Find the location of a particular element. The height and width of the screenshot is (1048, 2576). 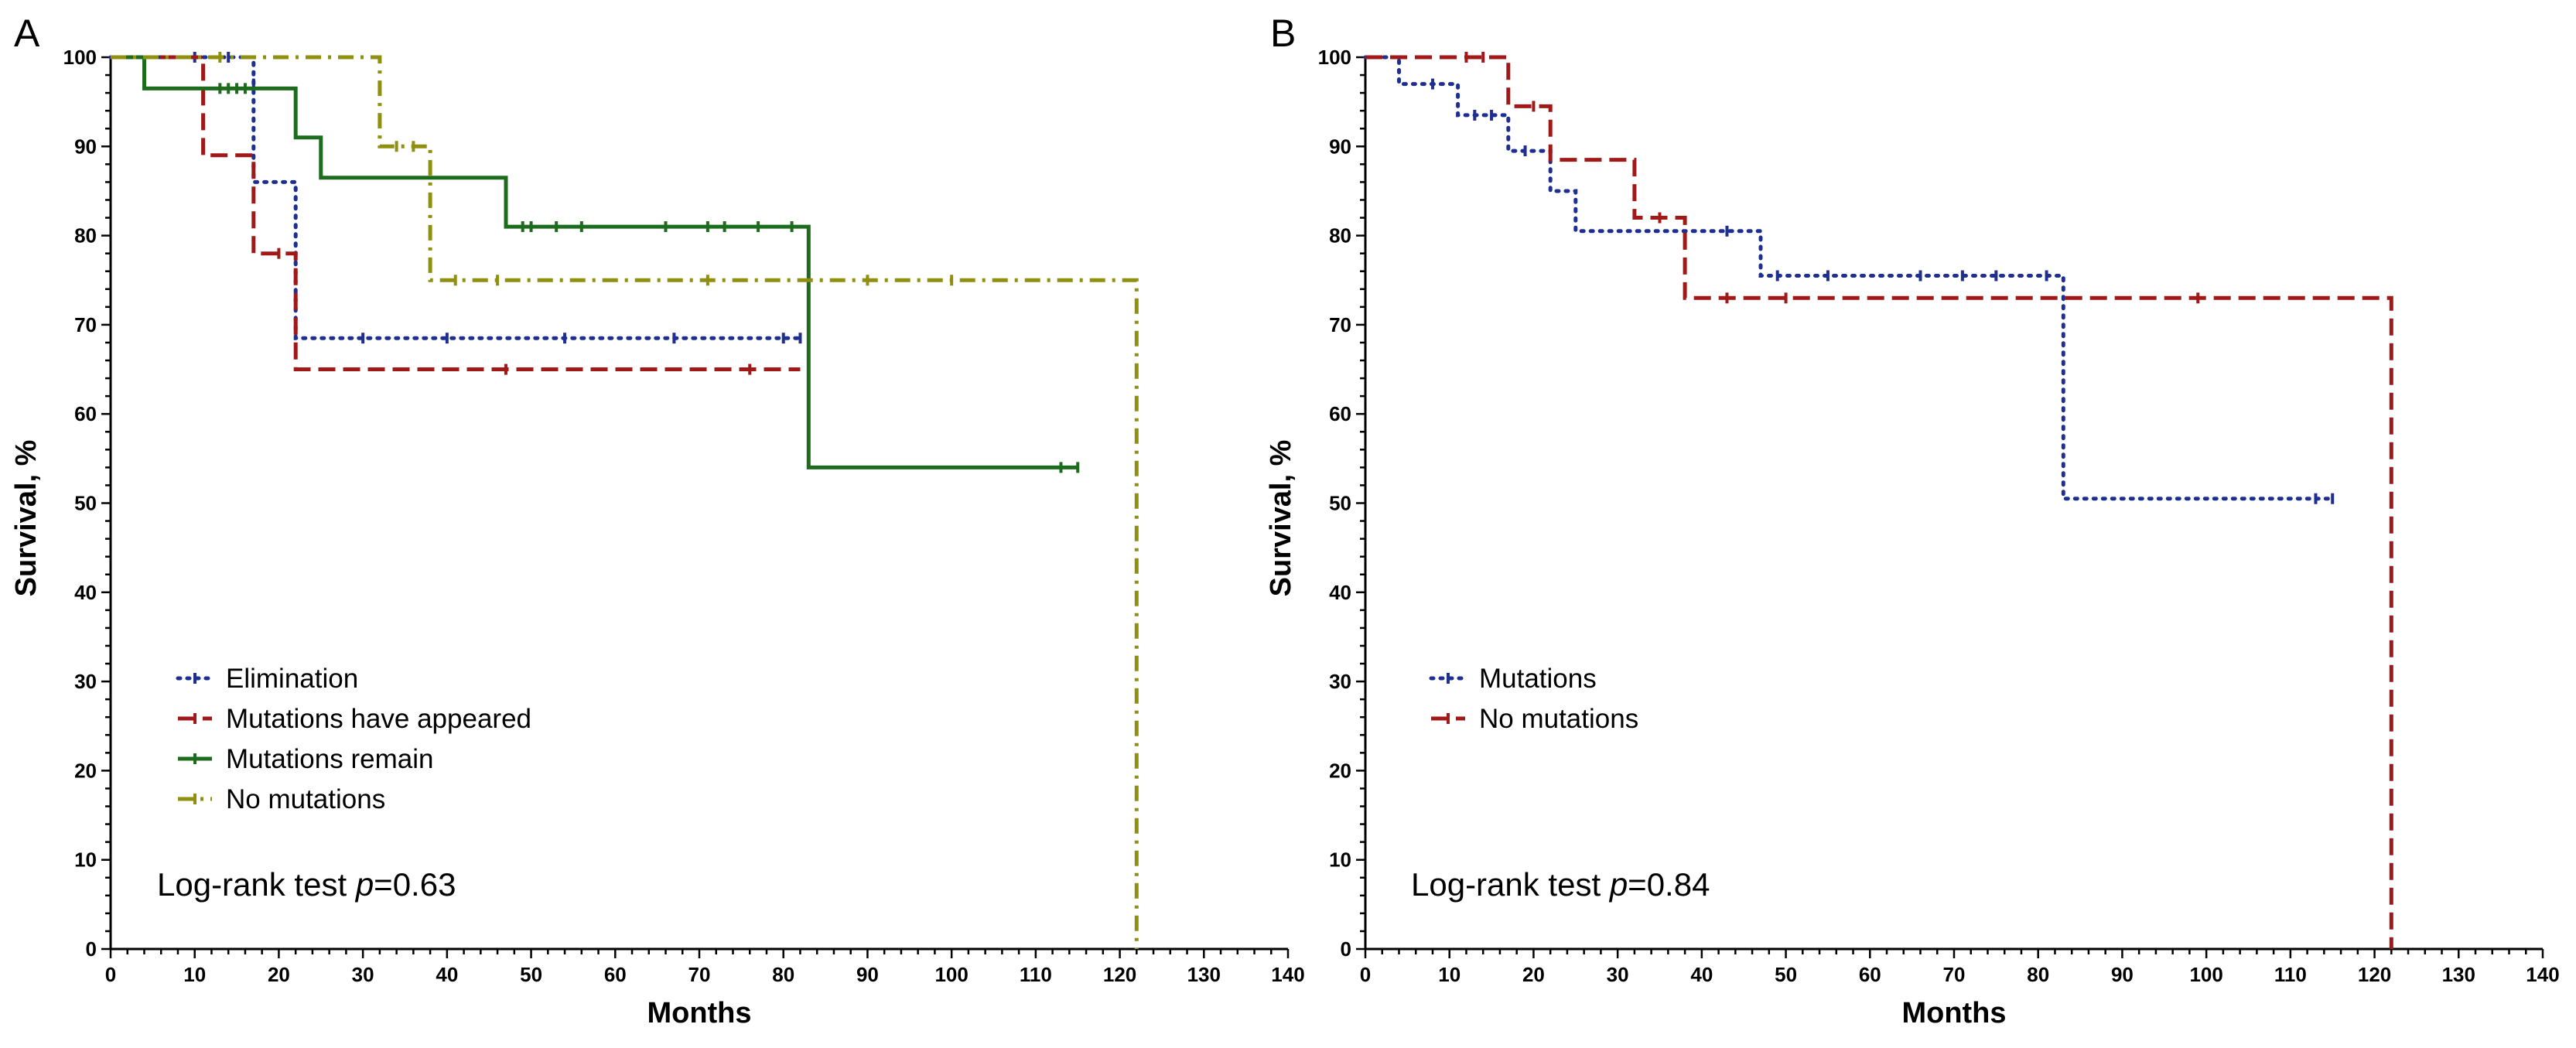

panel-a-legend-label: Mutations have appeared is located at coordinates (378, 719).